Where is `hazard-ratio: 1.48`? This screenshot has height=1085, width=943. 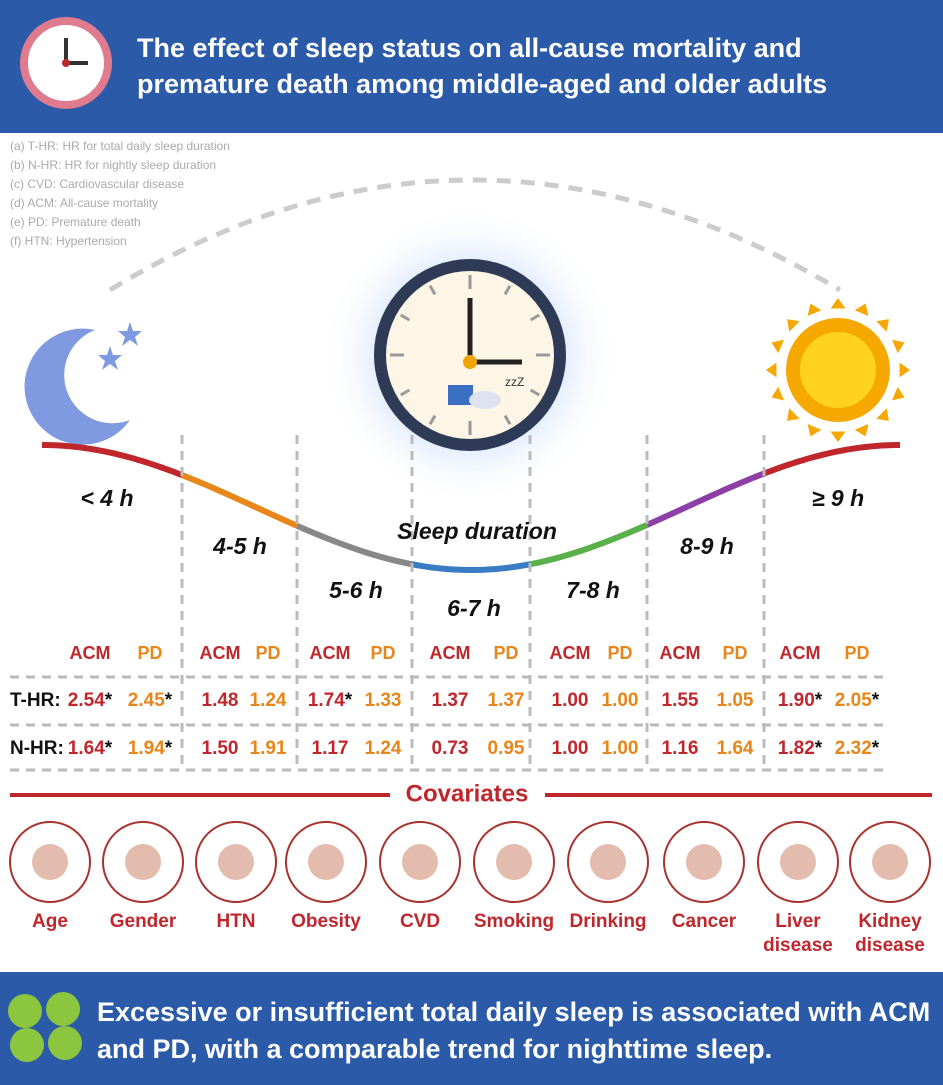
hazard-ratio: 1.48 is located at coordinates (220, 700).